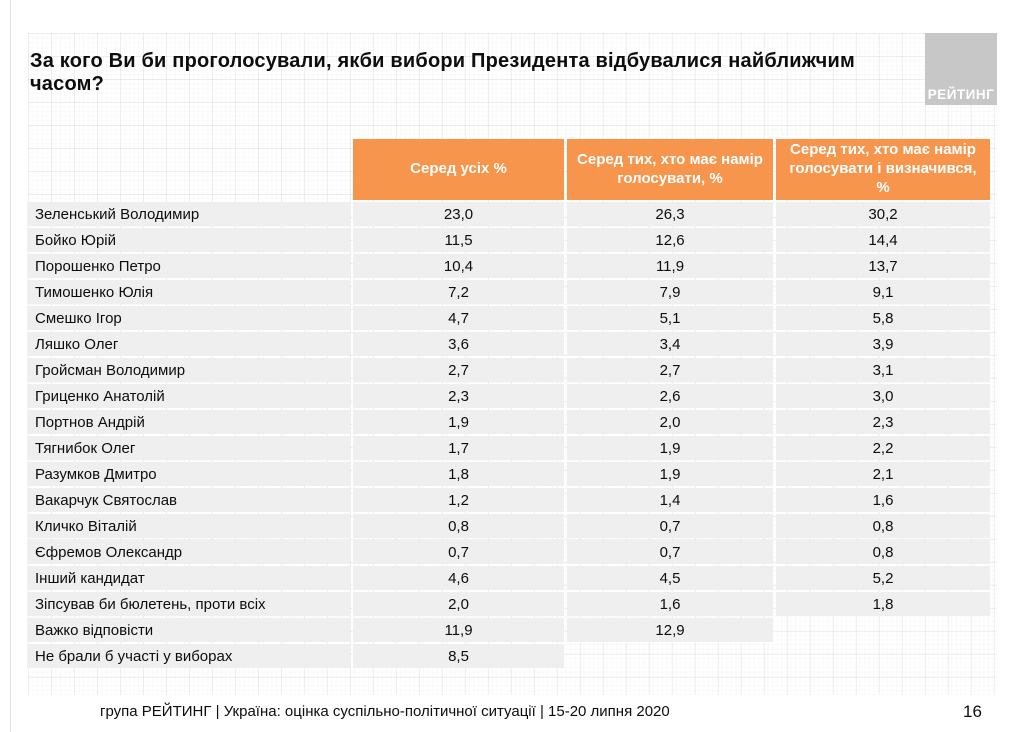 The width and height of the screenshot is (1024, 732). I want to click on candidate-name-cell: Важко відповісти, so click(188, 630).